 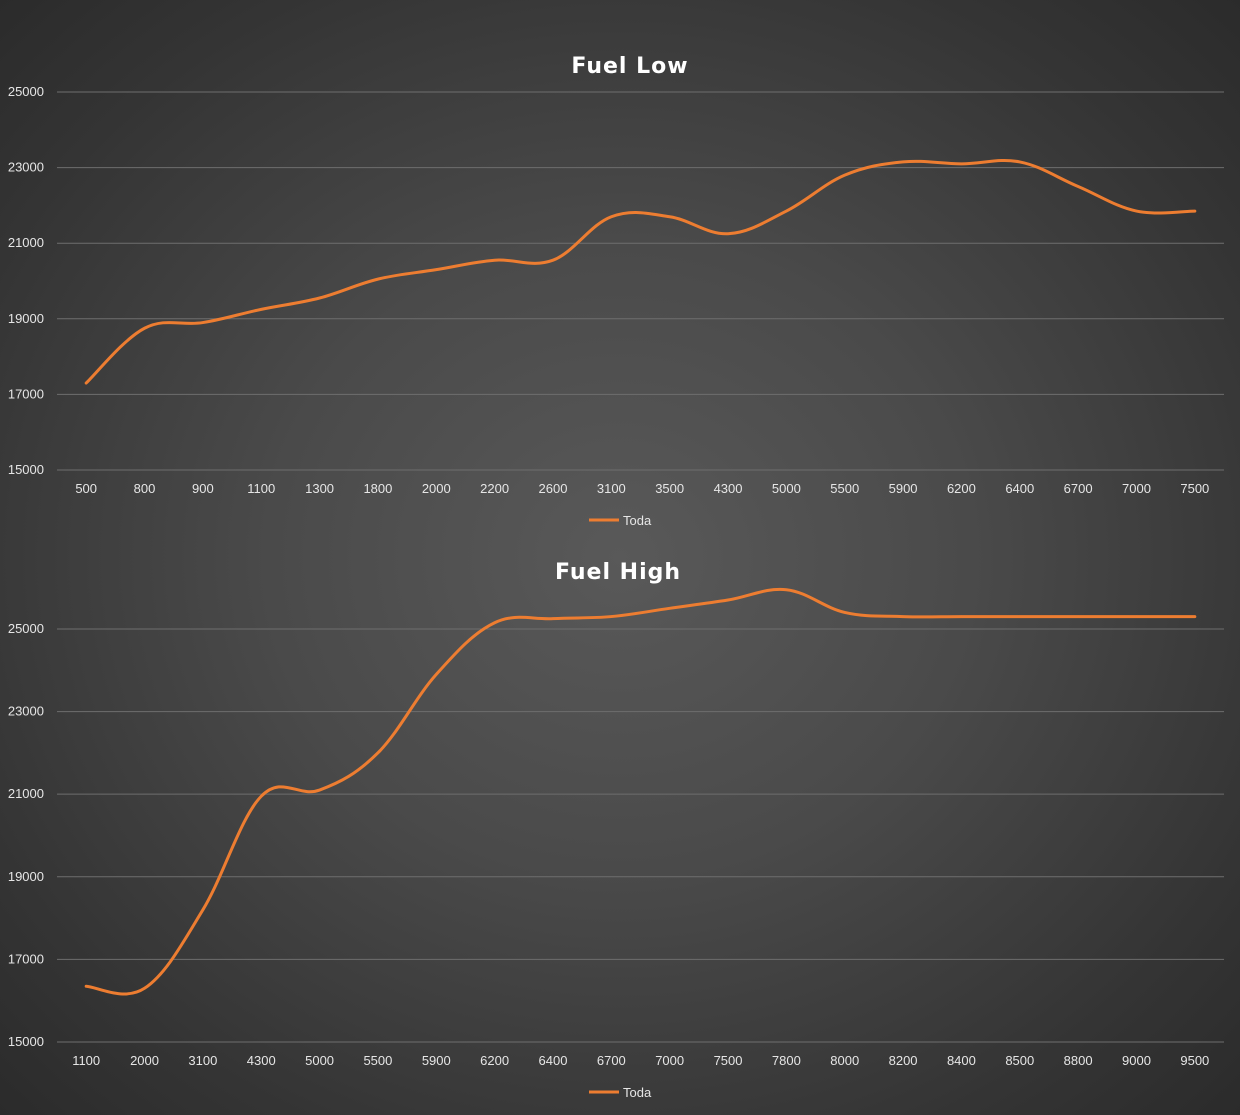 I want to click on x-tick-label: 8500, so click(x=1019, y=1060).